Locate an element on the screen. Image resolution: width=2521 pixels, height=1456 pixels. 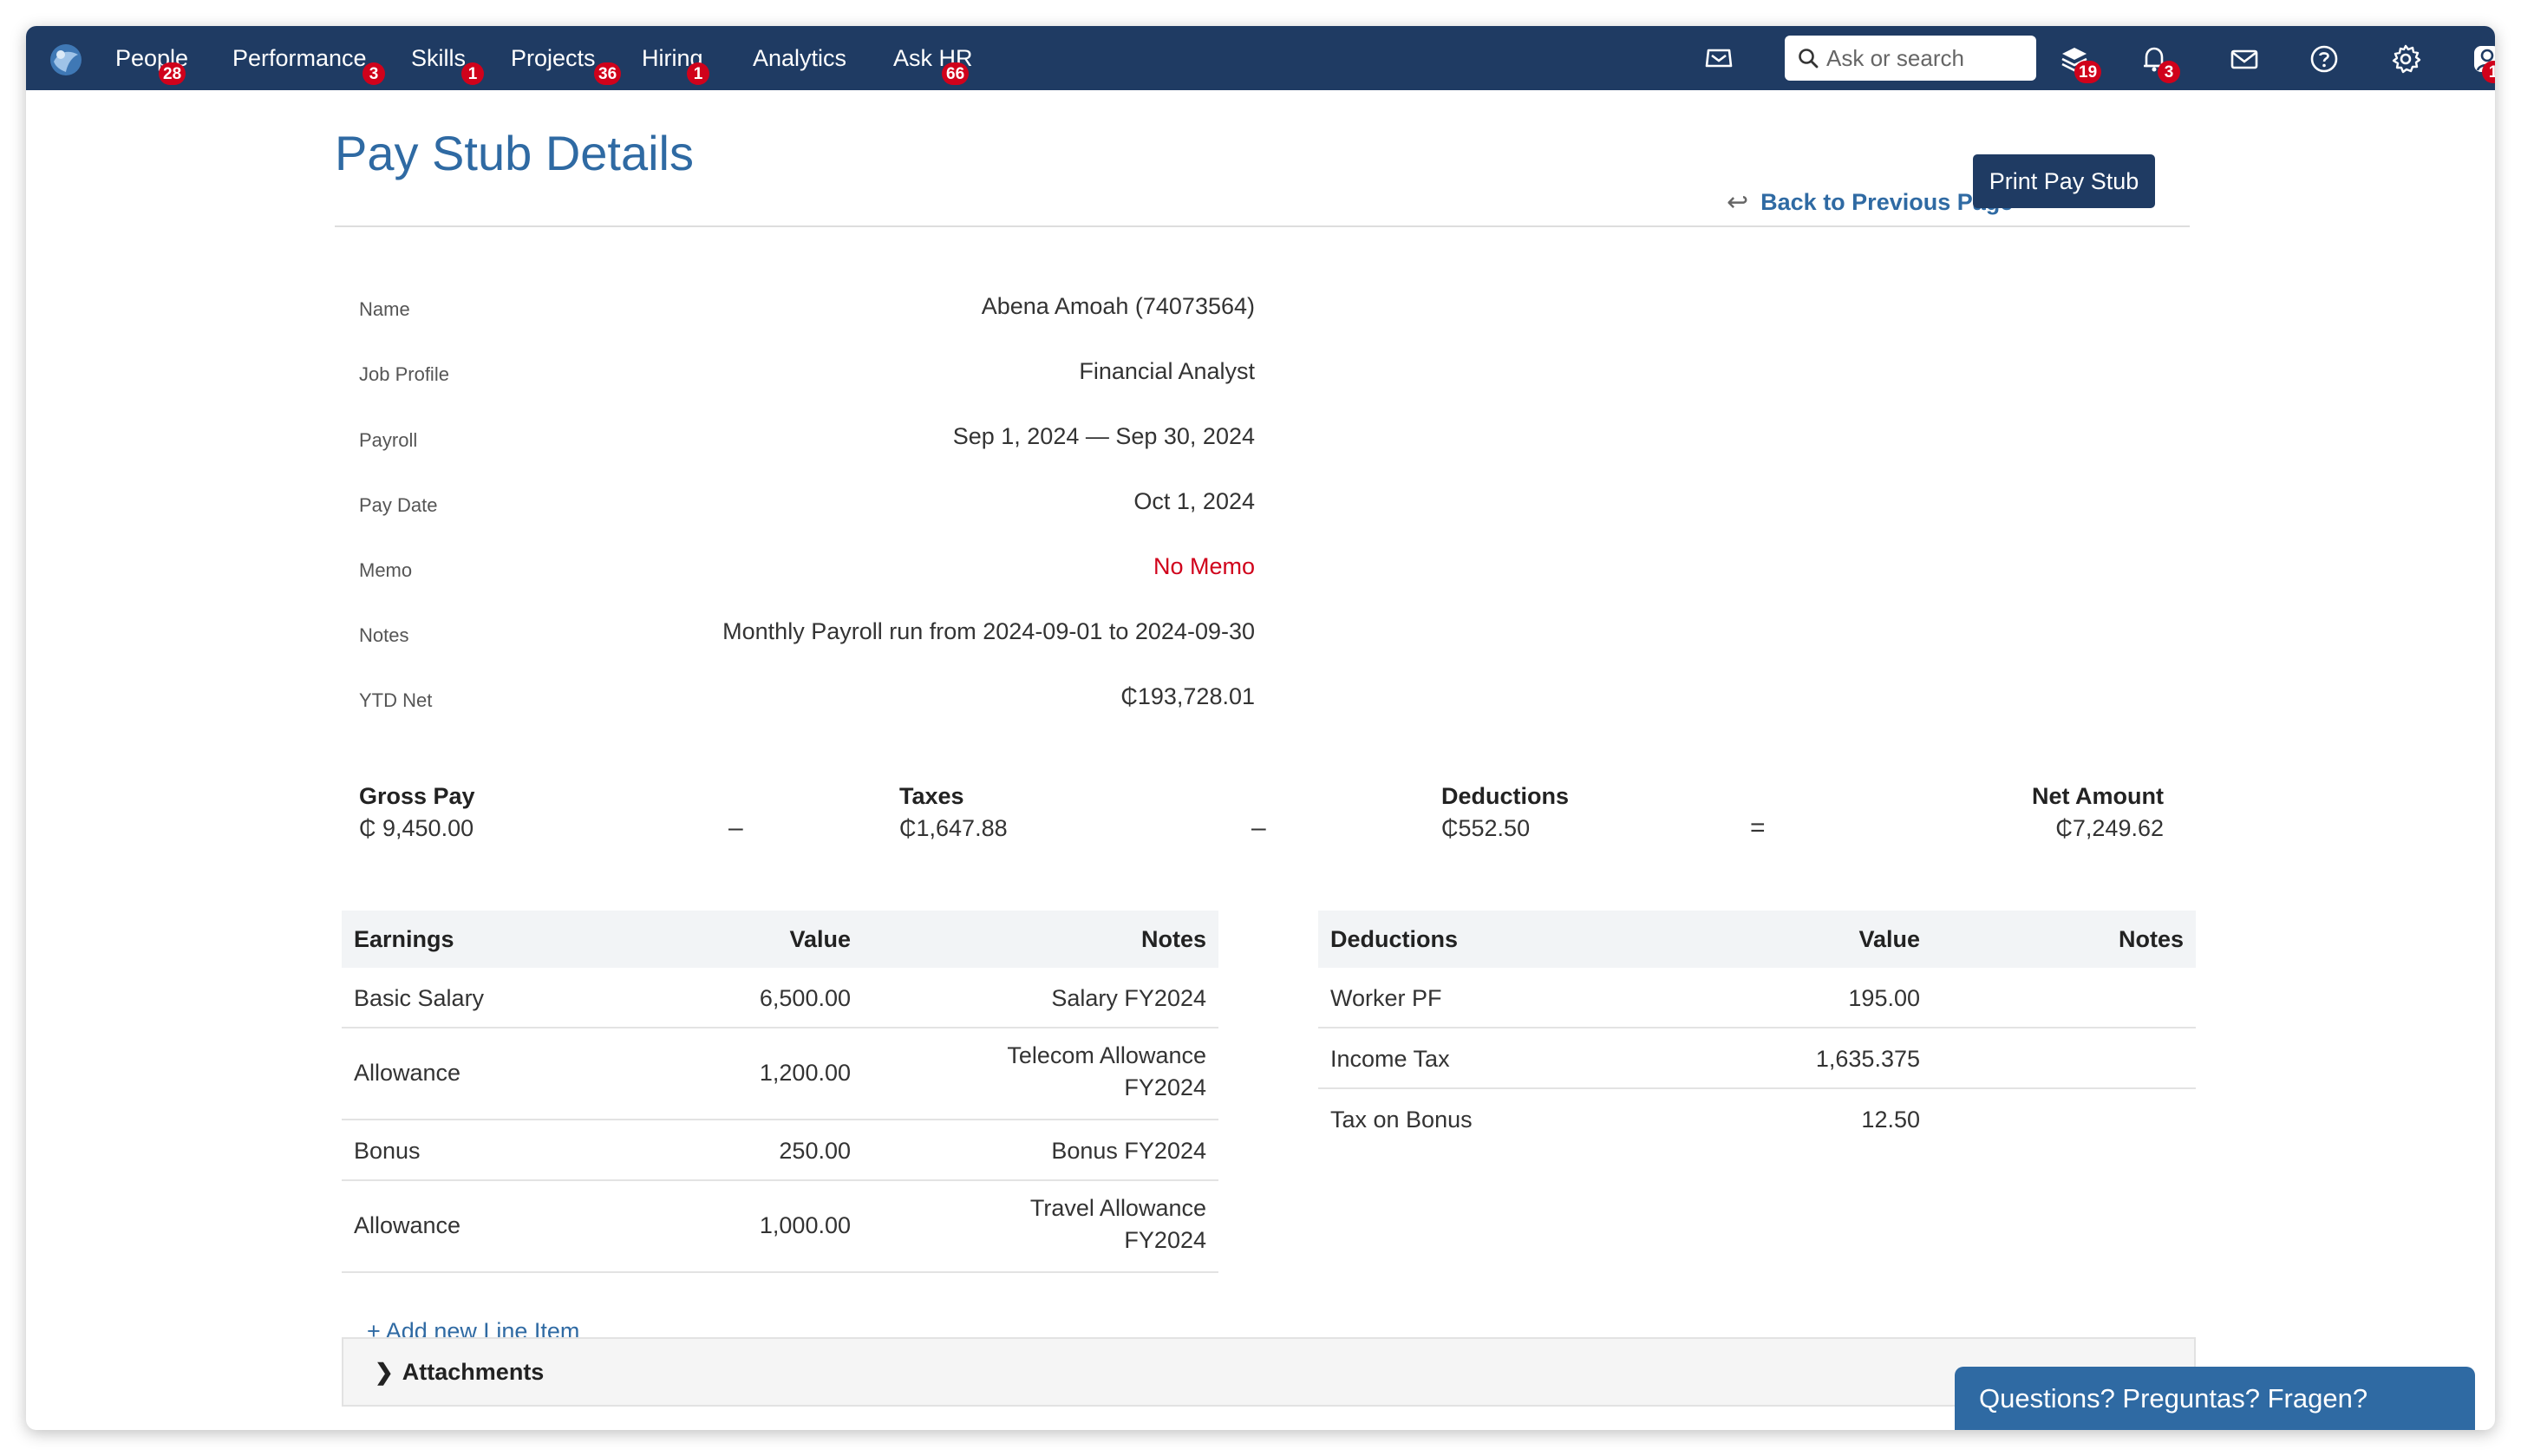
deductions-label: Deductions is located at coordinates (1505, 796).